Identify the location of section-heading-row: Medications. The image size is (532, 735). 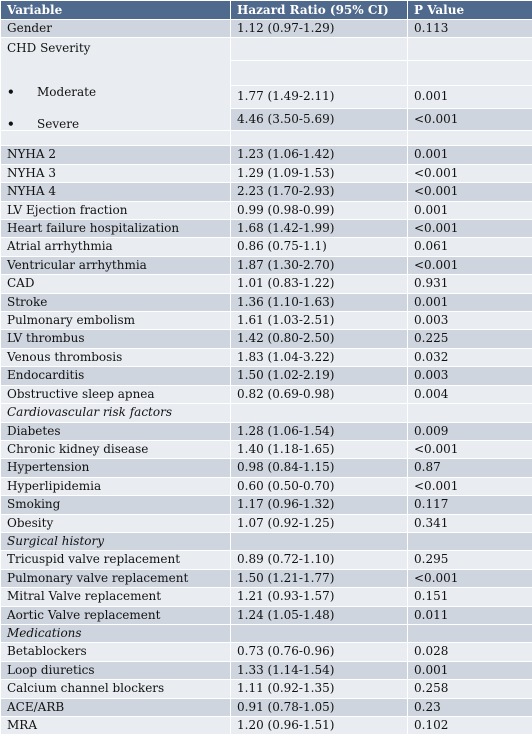
(266, 633).